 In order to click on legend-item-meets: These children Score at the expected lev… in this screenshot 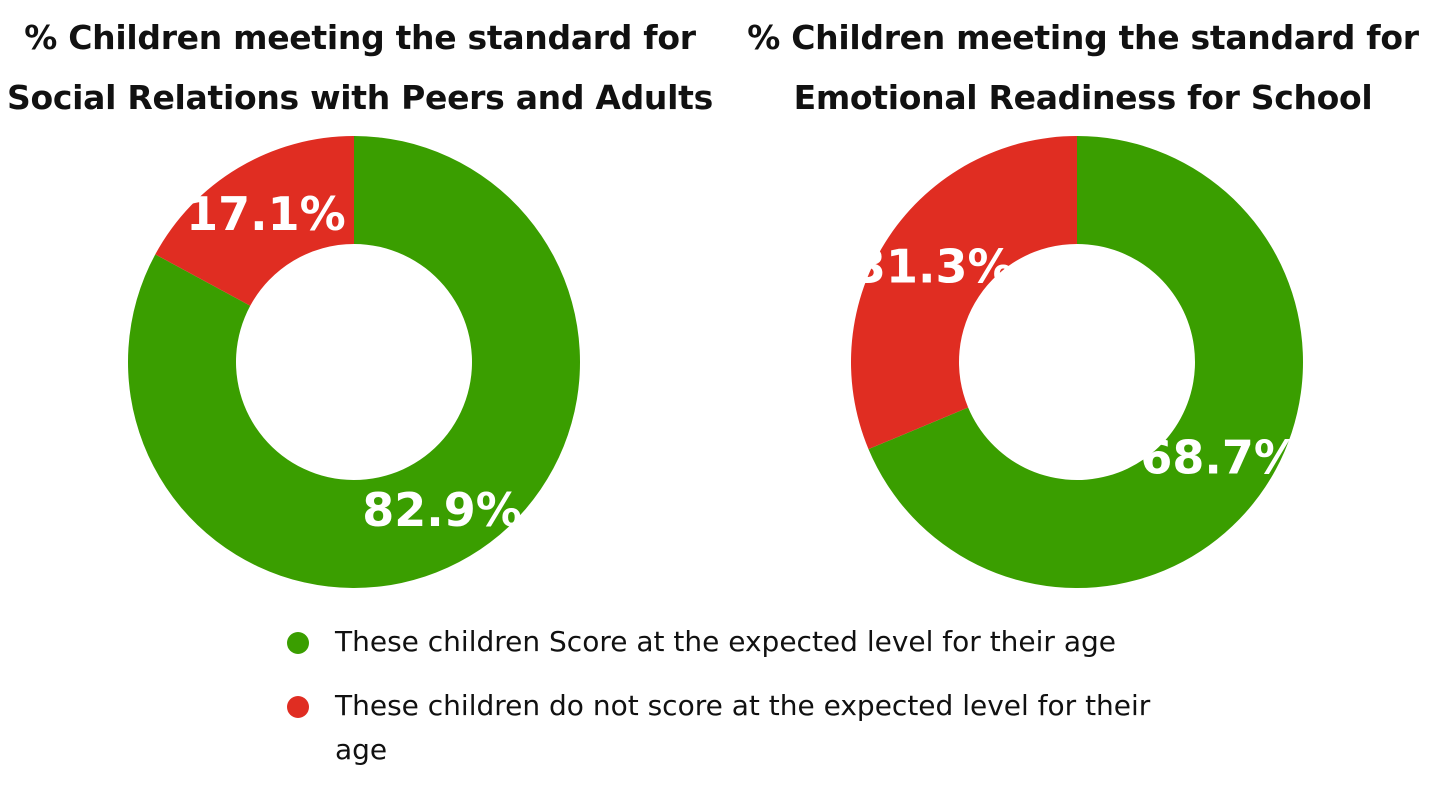, I will do `click(735, 642)`.